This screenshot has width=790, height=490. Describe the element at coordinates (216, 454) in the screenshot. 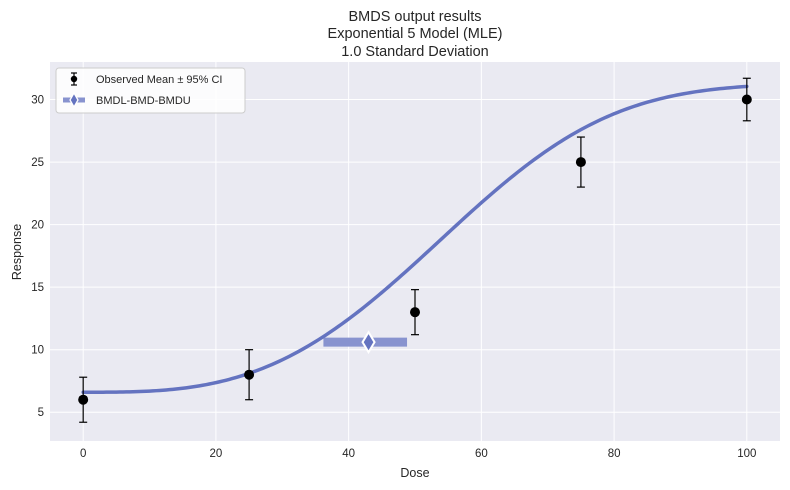

I see `x-tick-label: 20` at that location.